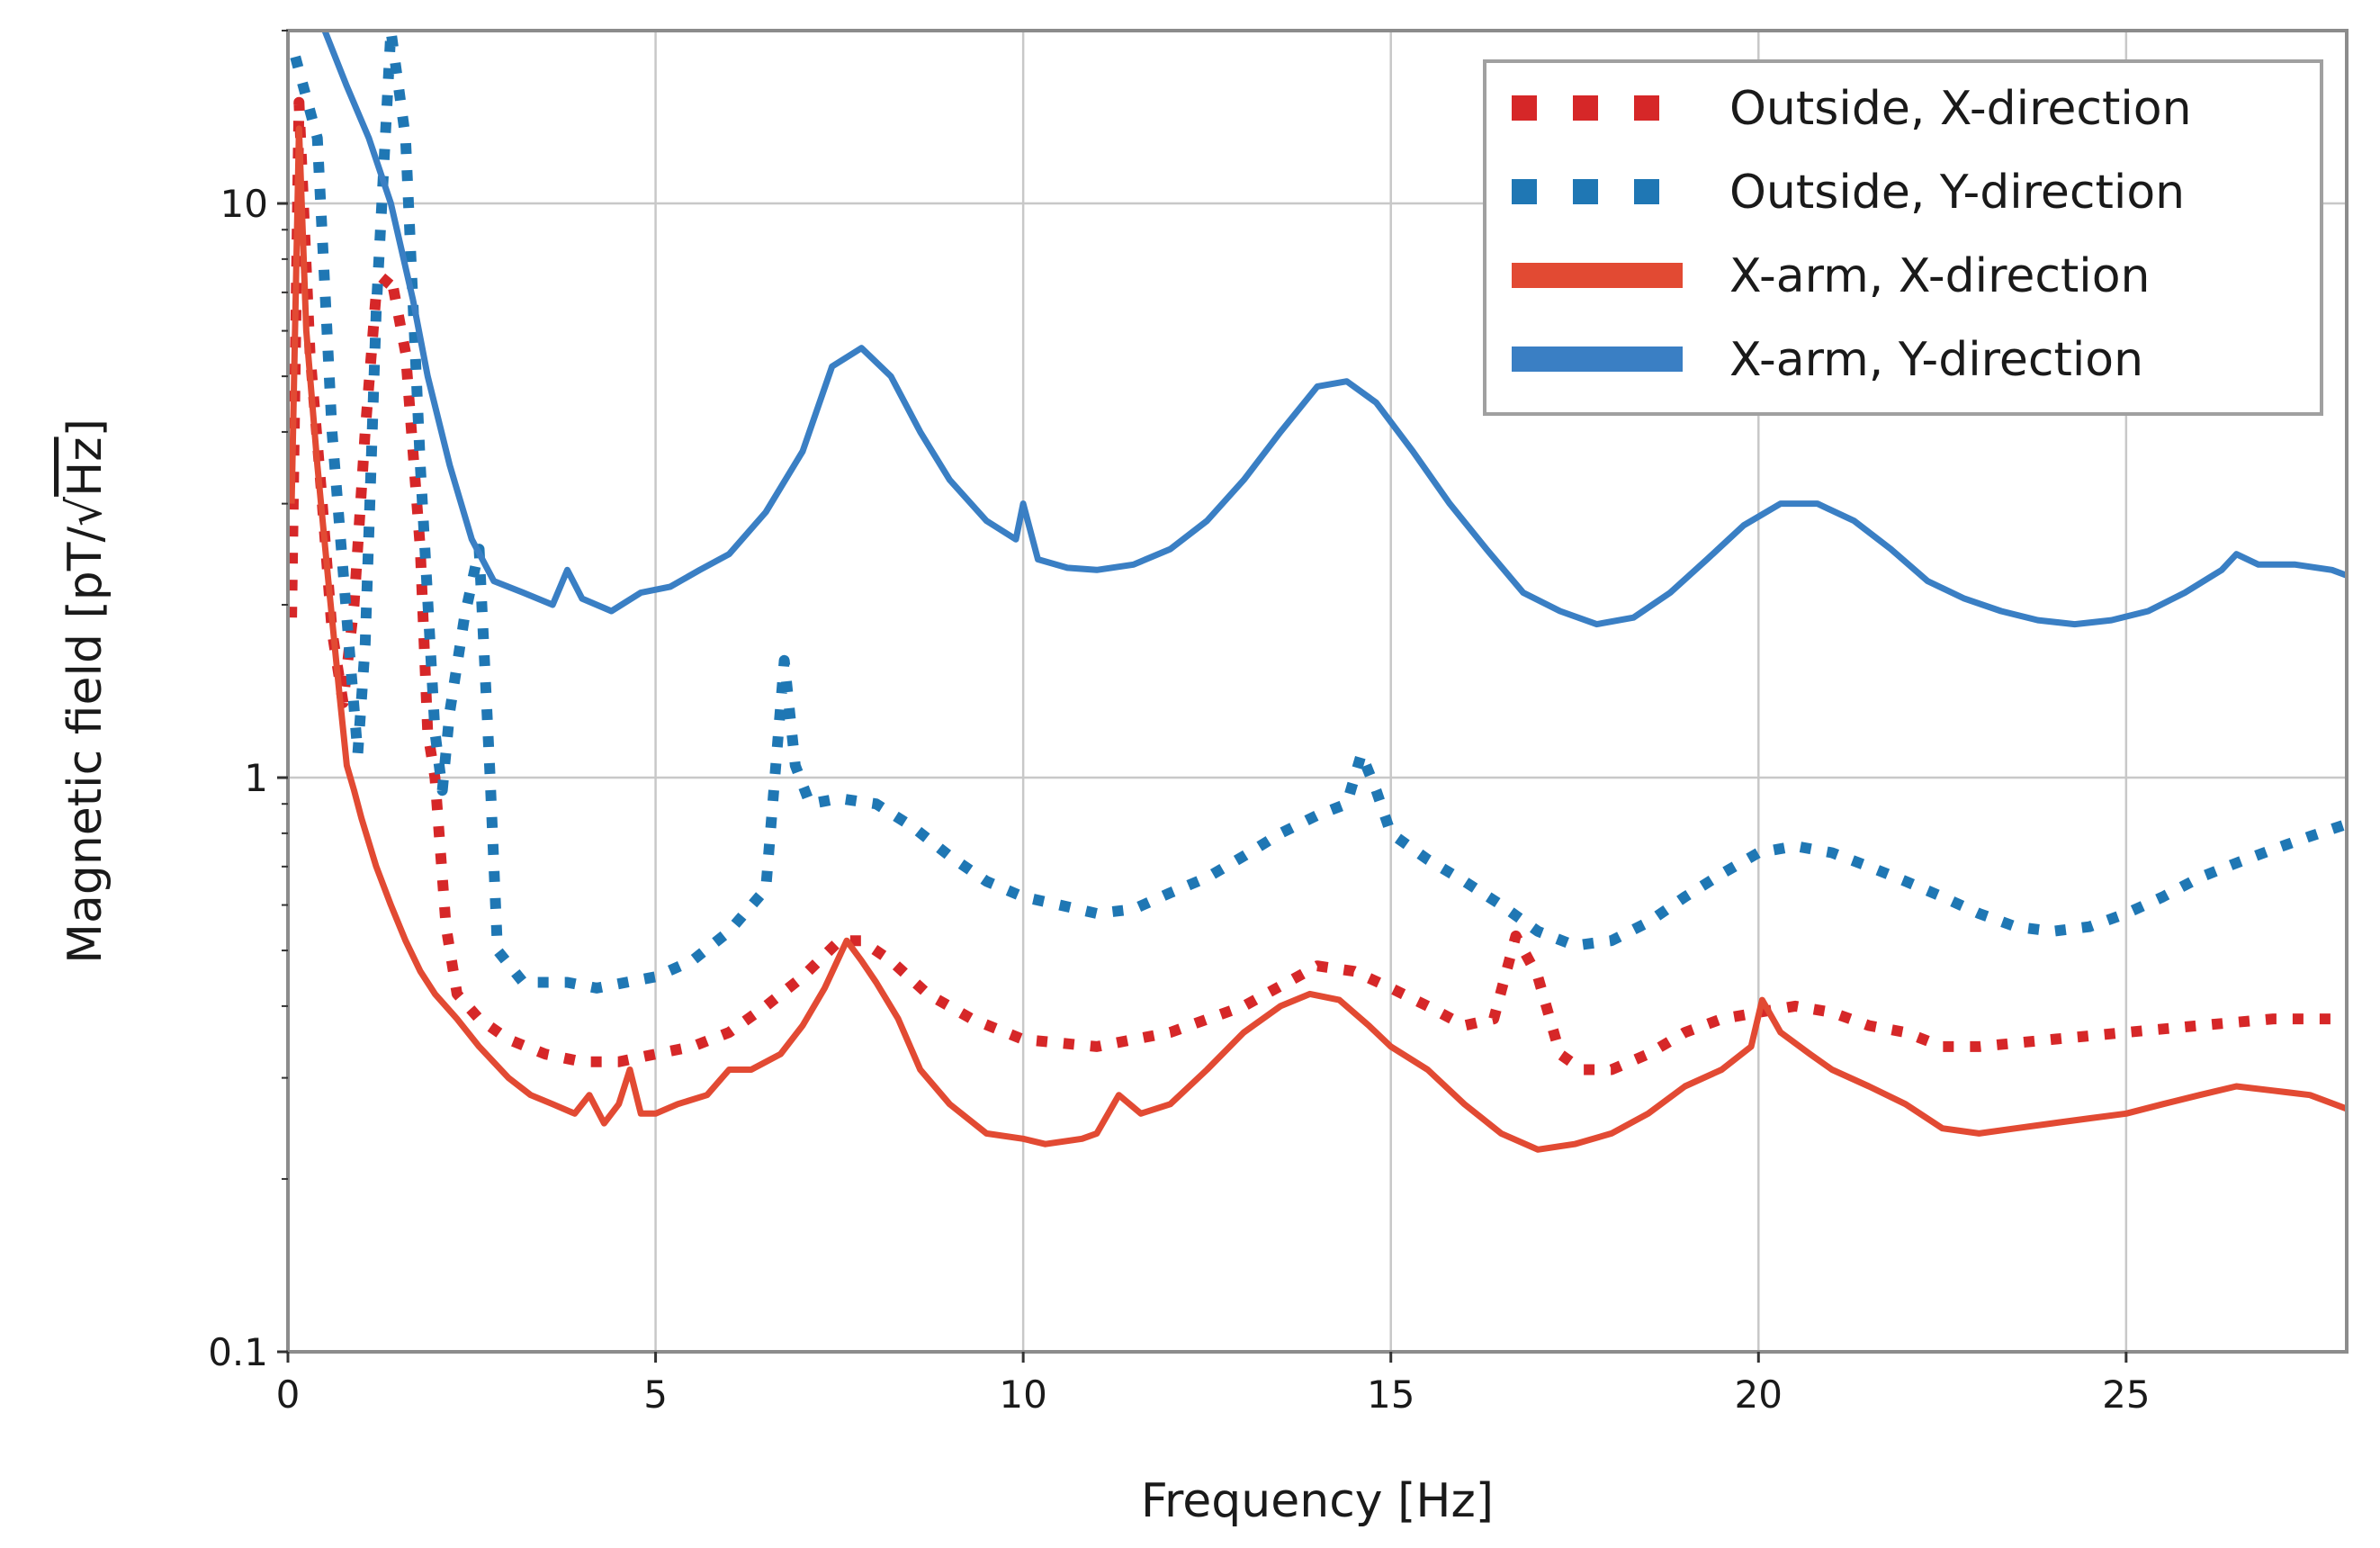 The image size is (2380, 1548). What do you see at coordinates (288, 1395) in the screenshot?
I see `x-tick-label: 0` at bounding box center [288, 1395].